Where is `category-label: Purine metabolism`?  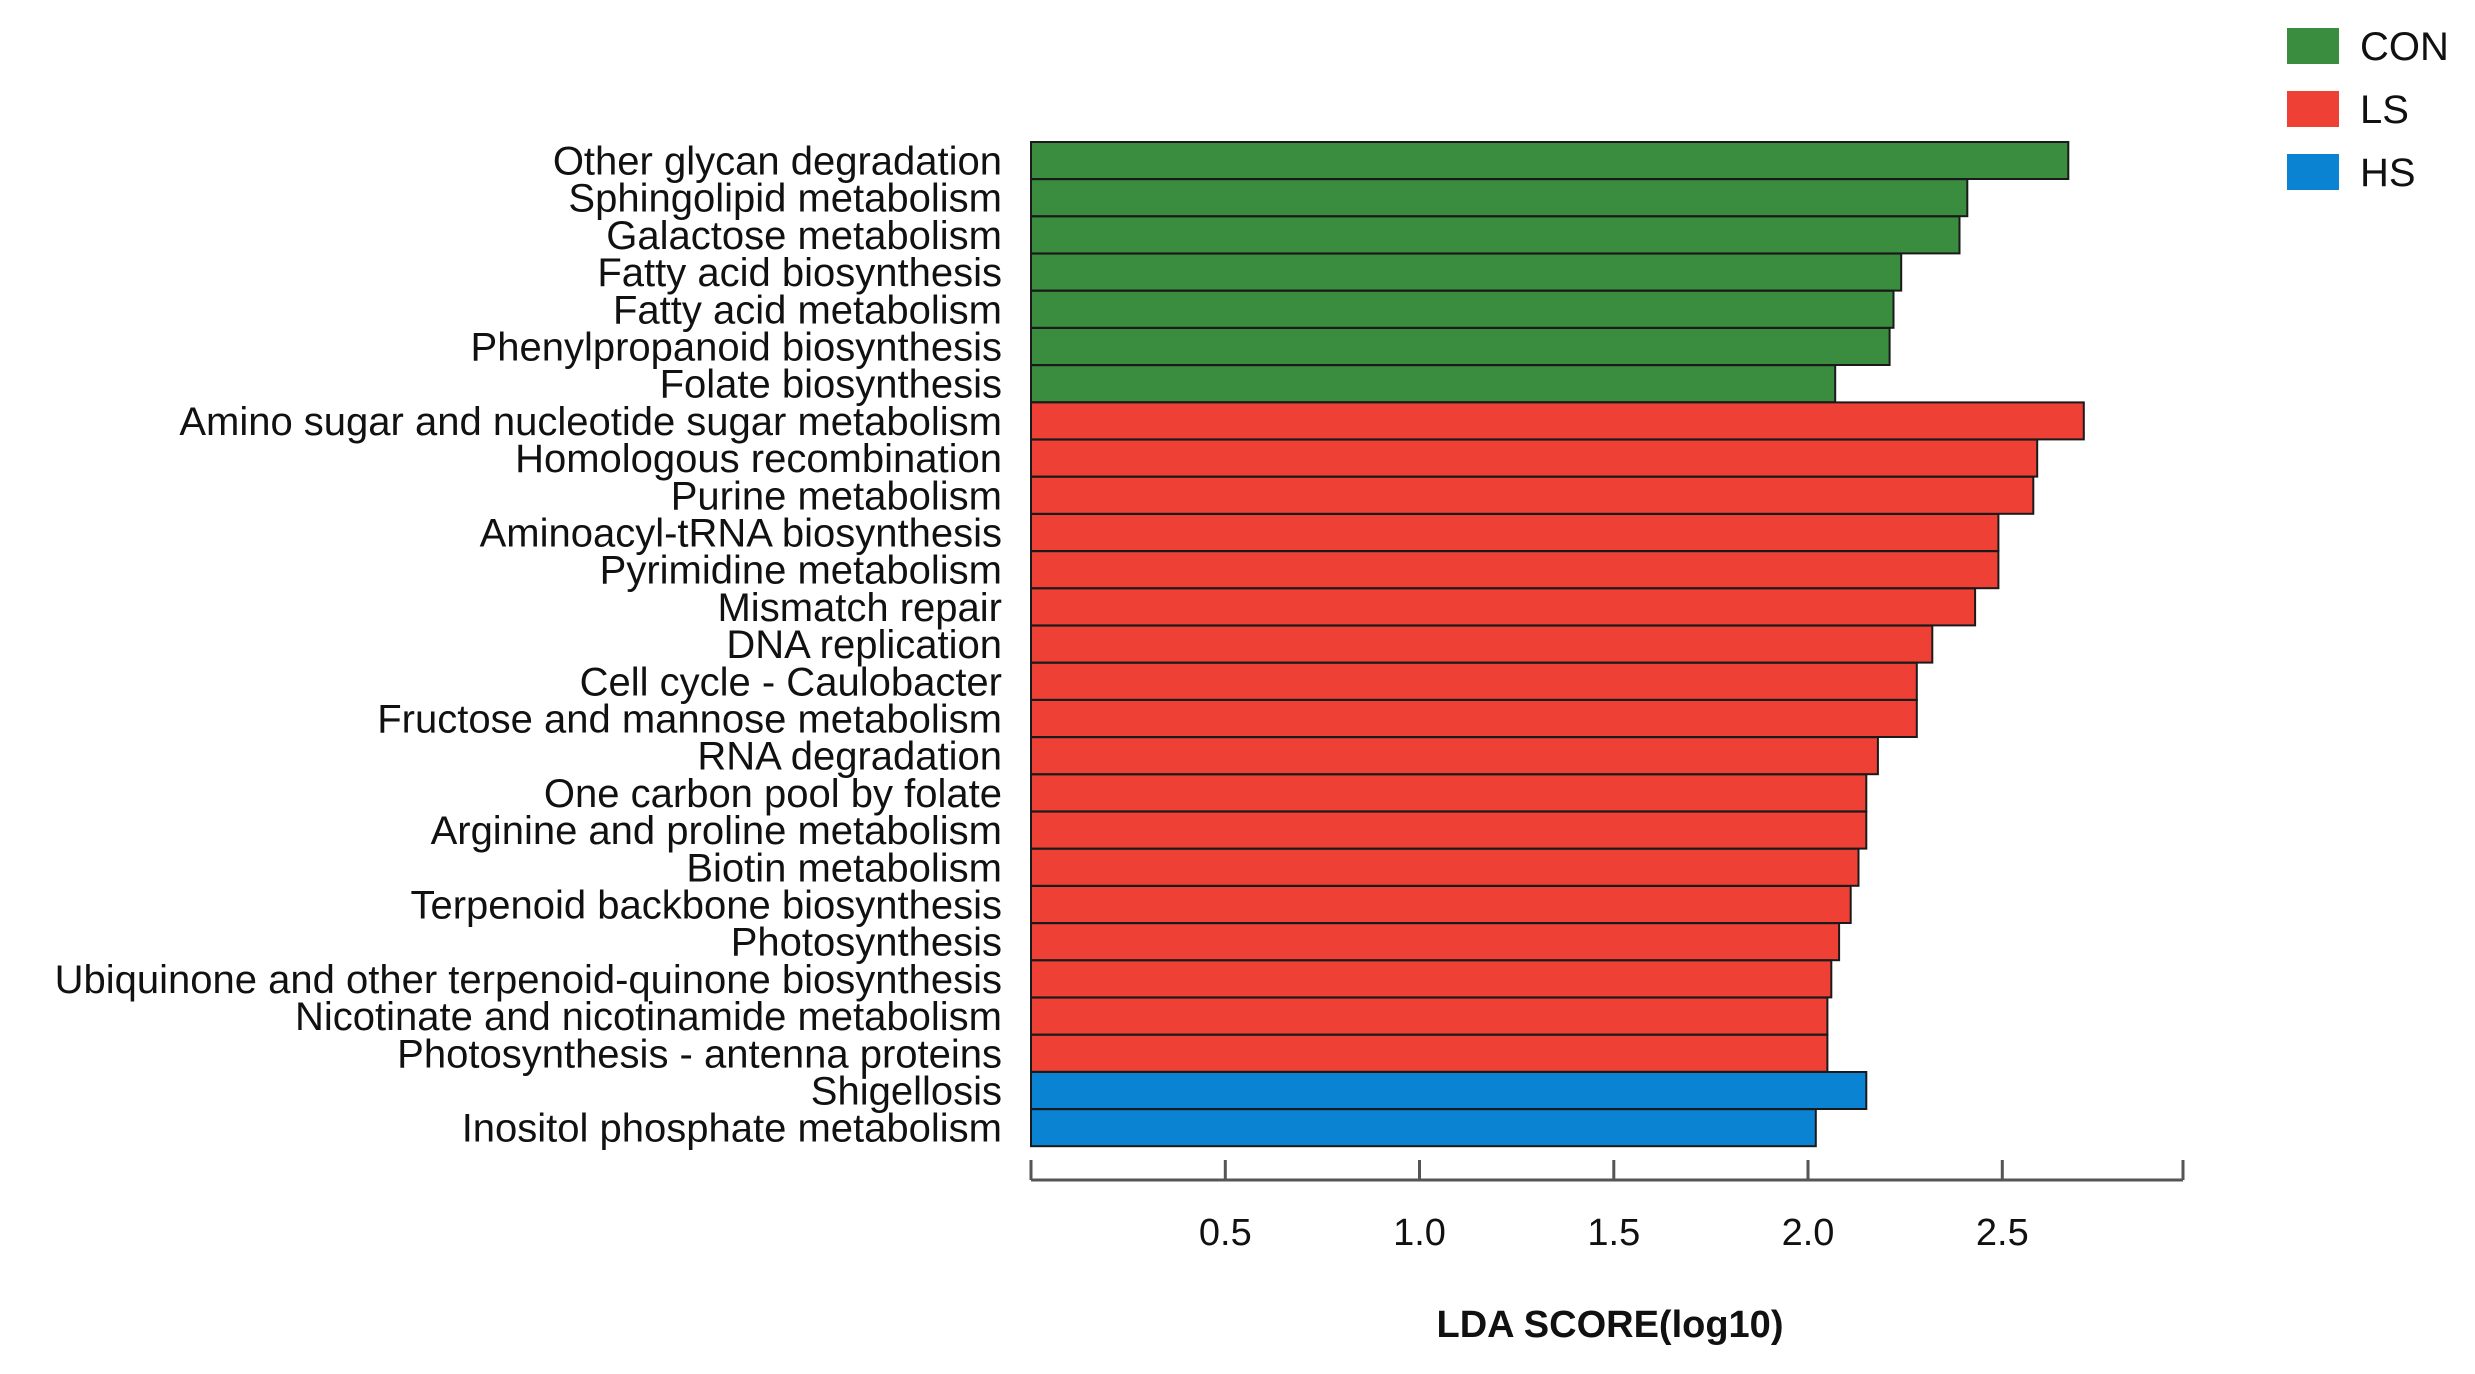
category-label: Purine metabolism is located at coordinates (836, 496).